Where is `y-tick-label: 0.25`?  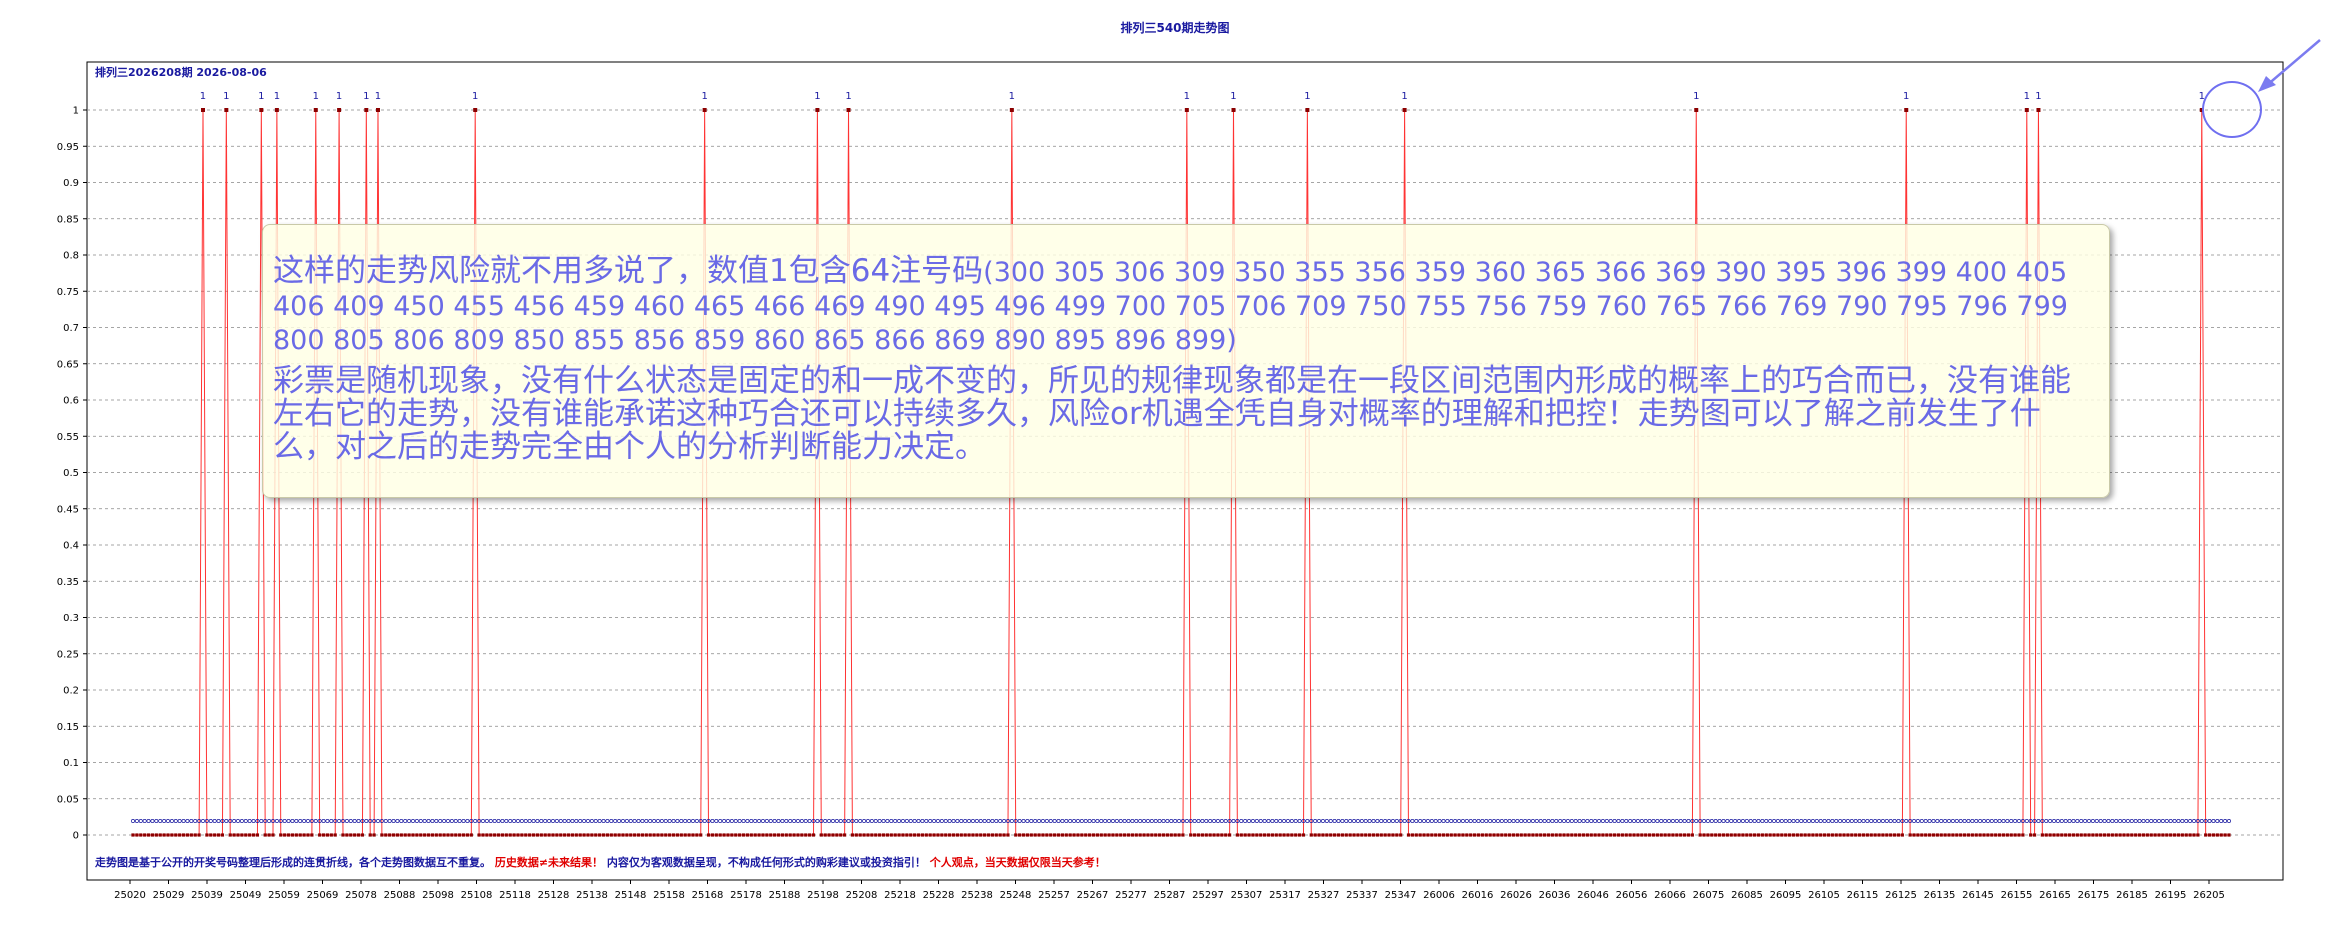 y-tick-label: 0.25 is located at coordinates (68, 654).